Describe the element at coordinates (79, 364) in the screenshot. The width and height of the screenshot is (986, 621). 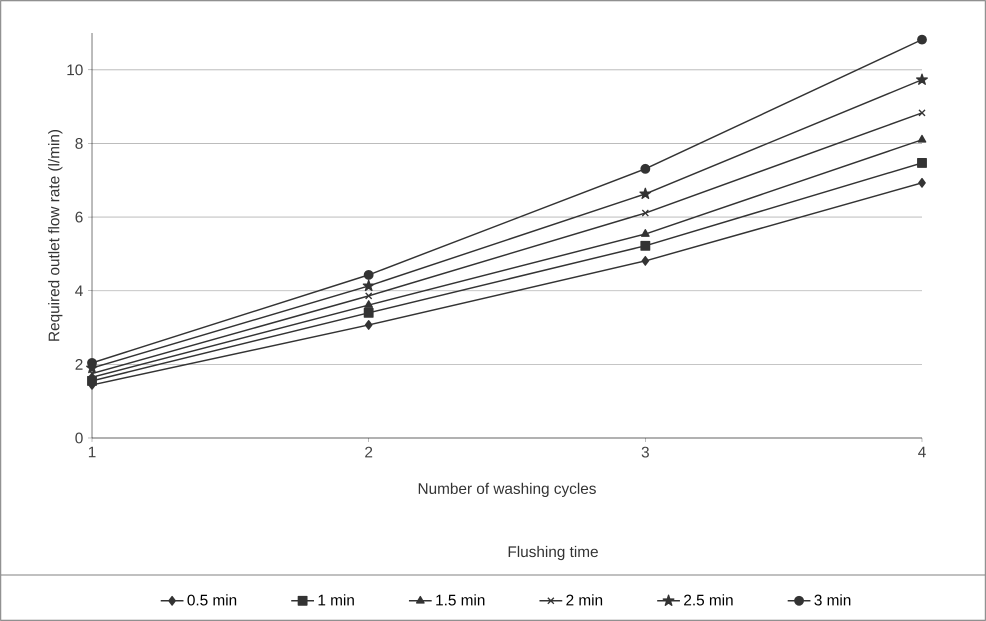
I see `y-tick-label: 2` at that location.